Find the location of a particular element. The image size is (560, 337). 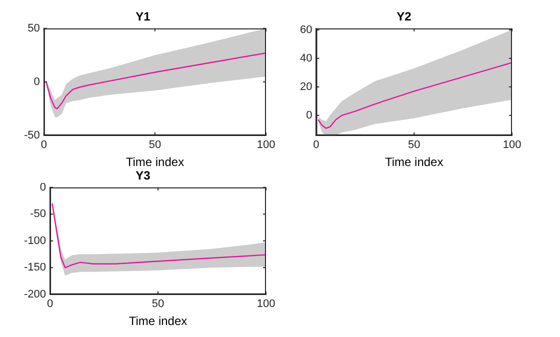

chart-title: Y1 is located at coordinates (143, 17).